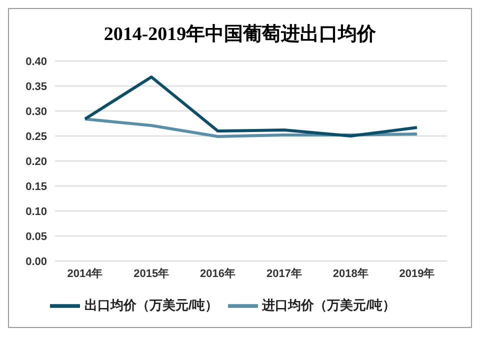 This screenshot has height=339, width=481. What do you see at coordinates (251, 107) in the screenshot?
I see `line-series` at bounding box center [251, 107].